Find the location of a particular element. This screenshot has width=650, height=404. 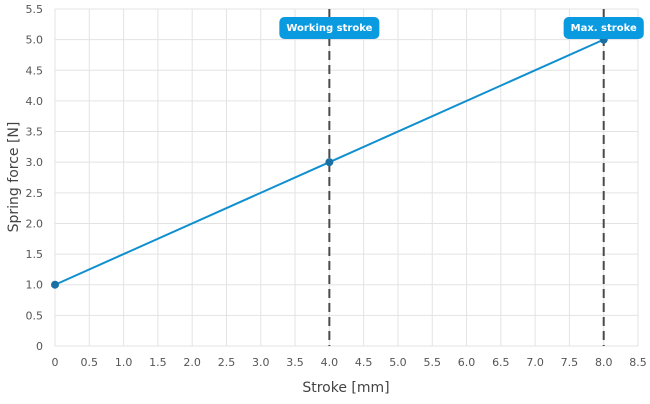

marker-badge-label: Working stroke is located at coordinates (329, 28).